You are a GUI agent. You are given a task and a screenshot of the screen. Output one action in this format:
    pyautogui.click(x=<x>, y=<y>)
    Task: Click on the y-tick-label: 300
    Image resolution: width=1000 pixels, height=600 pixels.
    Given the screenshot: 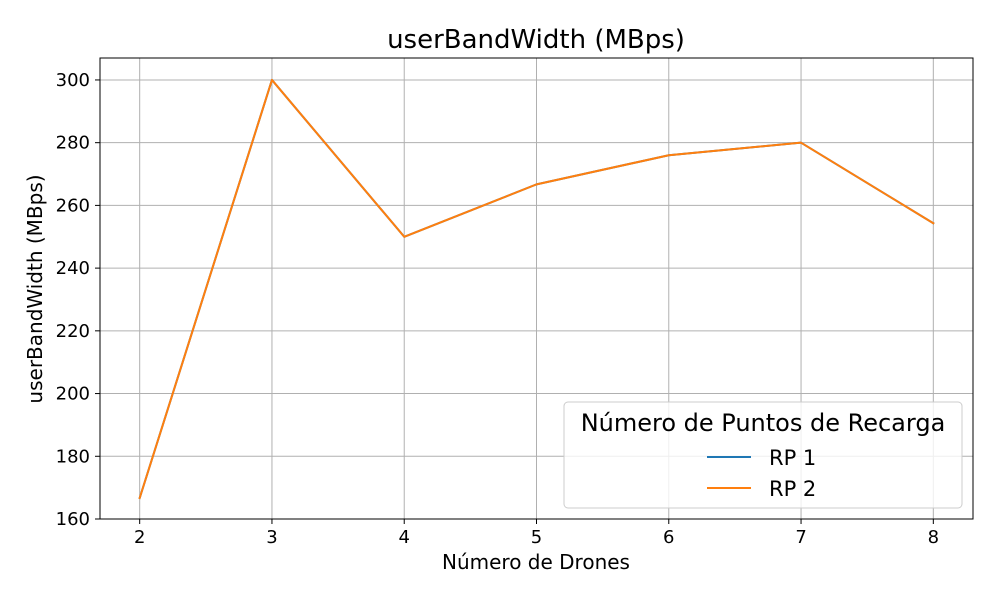 What is the action you would take?
    pyautogui.click(x=73, y=80)
    